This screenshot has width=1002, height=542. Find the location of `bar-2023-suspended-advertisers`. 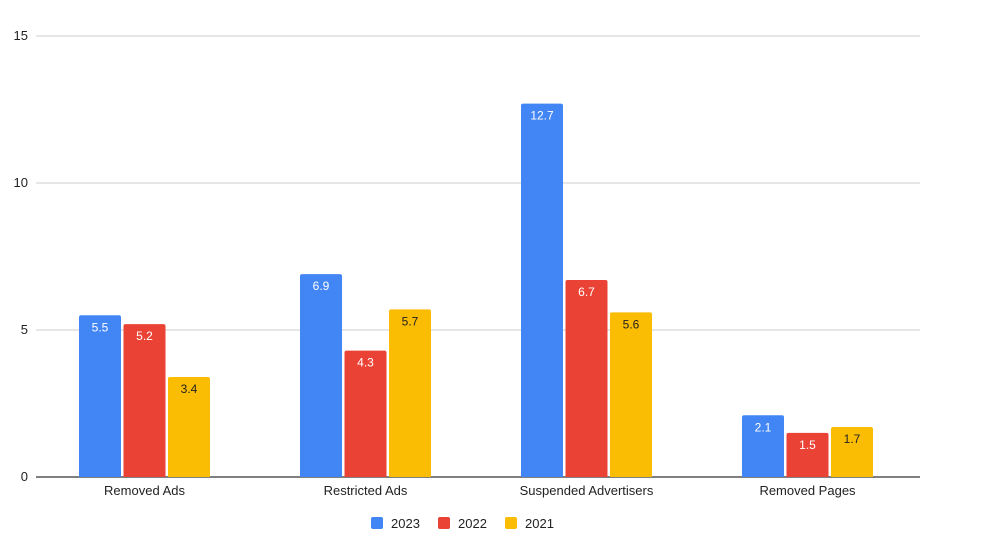

bar-2023-suspended-advertisers is located at coordinates (542, 290).